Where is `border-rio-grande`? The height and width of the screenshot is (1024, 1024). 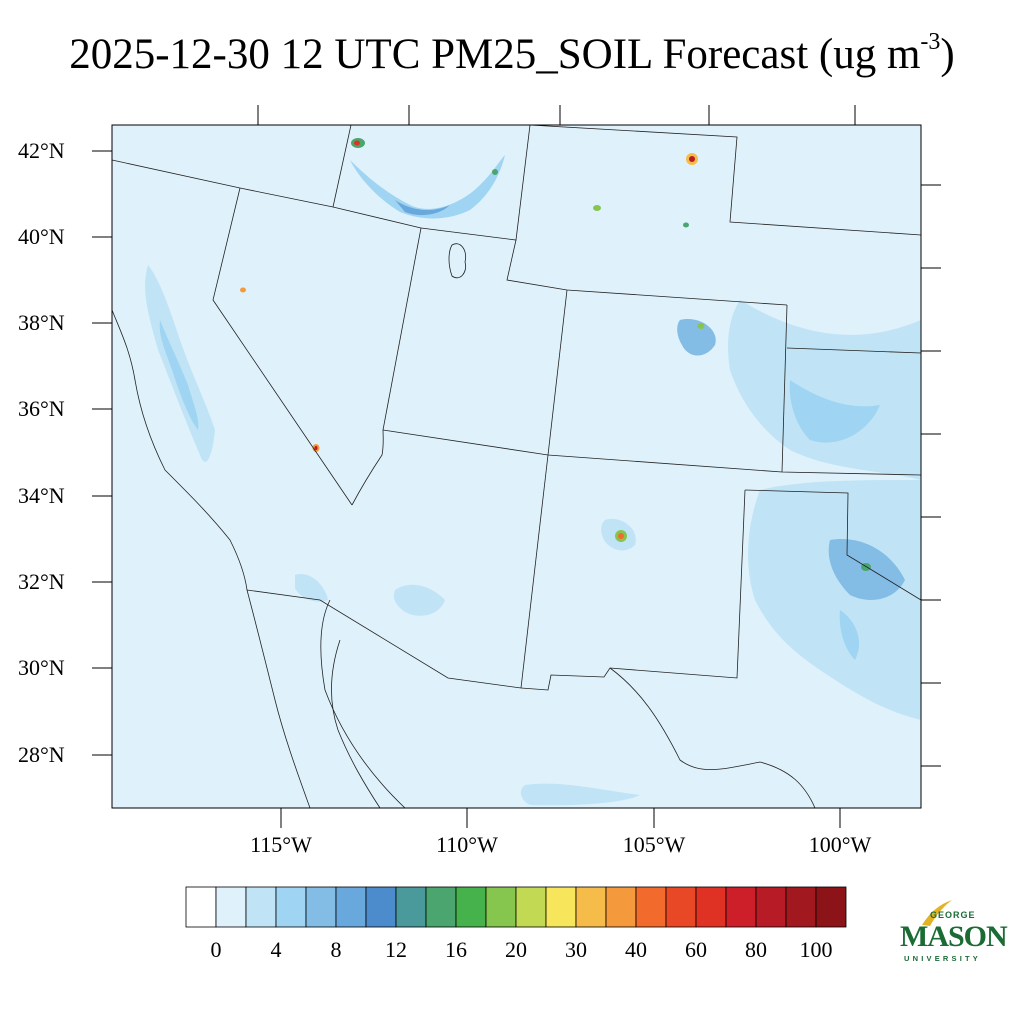
border-rio-grande is located at coordinates (712, 738).